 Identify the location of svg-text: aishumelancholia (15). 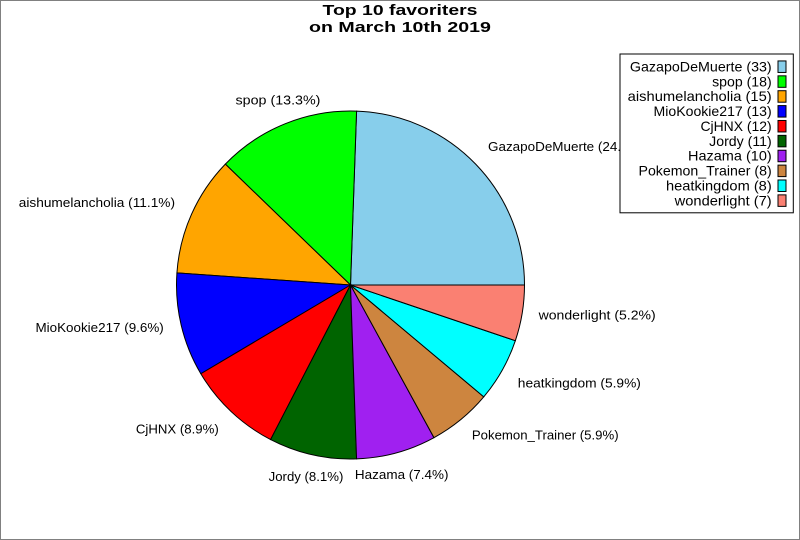
(700, 96).